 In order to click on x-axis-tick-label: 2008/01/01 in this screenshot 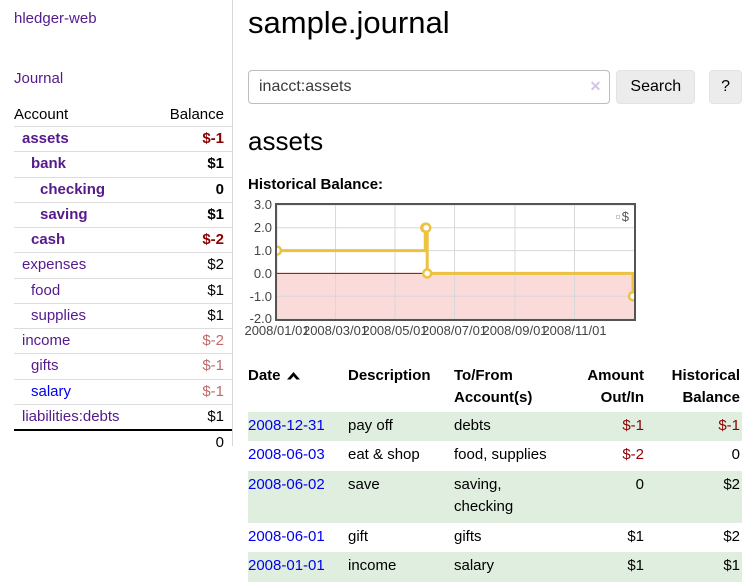, I will do `click(277, 331)`.